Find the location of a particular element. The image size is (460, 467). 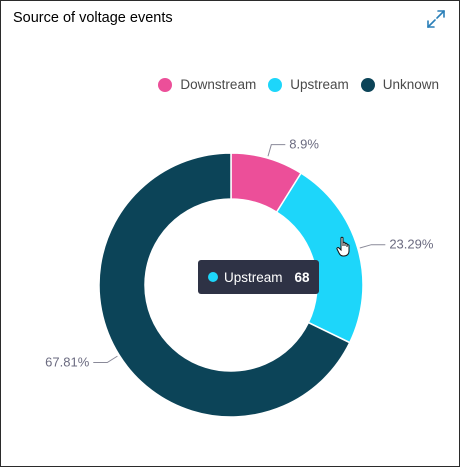

legend-item-unknown: Unknown is located at coordinates (399, 84).